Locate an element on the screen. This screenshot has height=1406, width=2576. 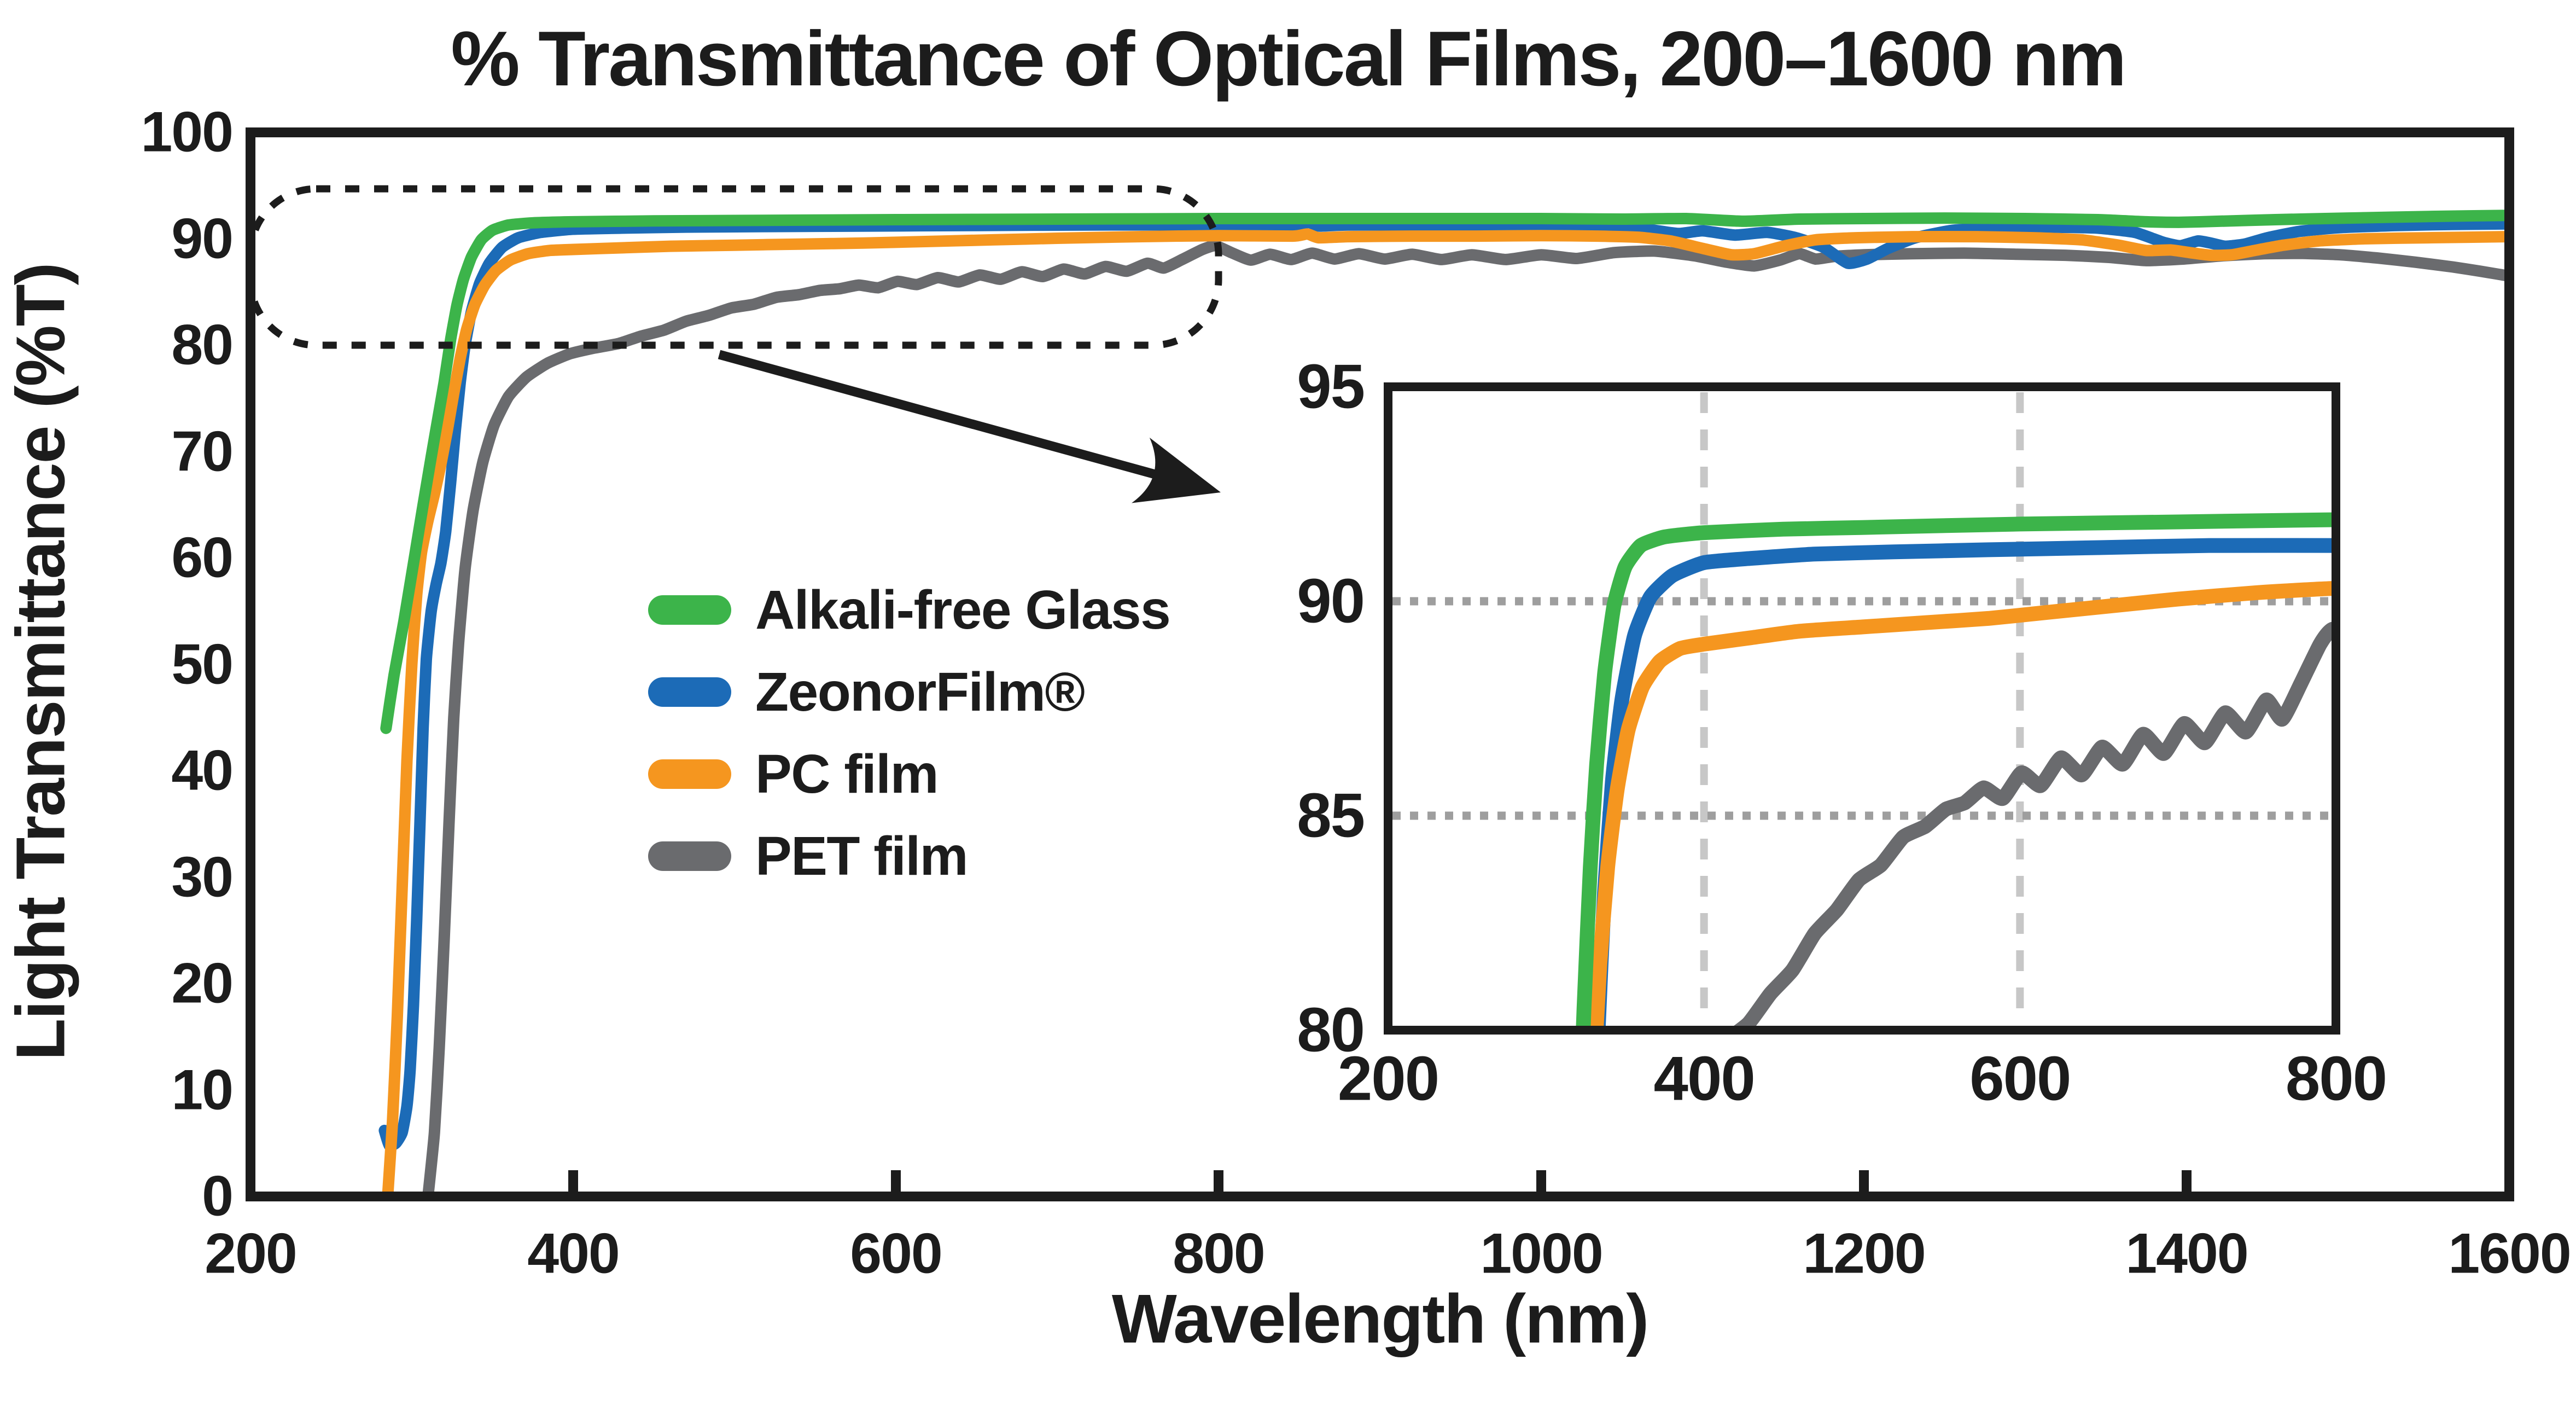
x-tick-label: 1400 is located at coordinates (2186, 1254).